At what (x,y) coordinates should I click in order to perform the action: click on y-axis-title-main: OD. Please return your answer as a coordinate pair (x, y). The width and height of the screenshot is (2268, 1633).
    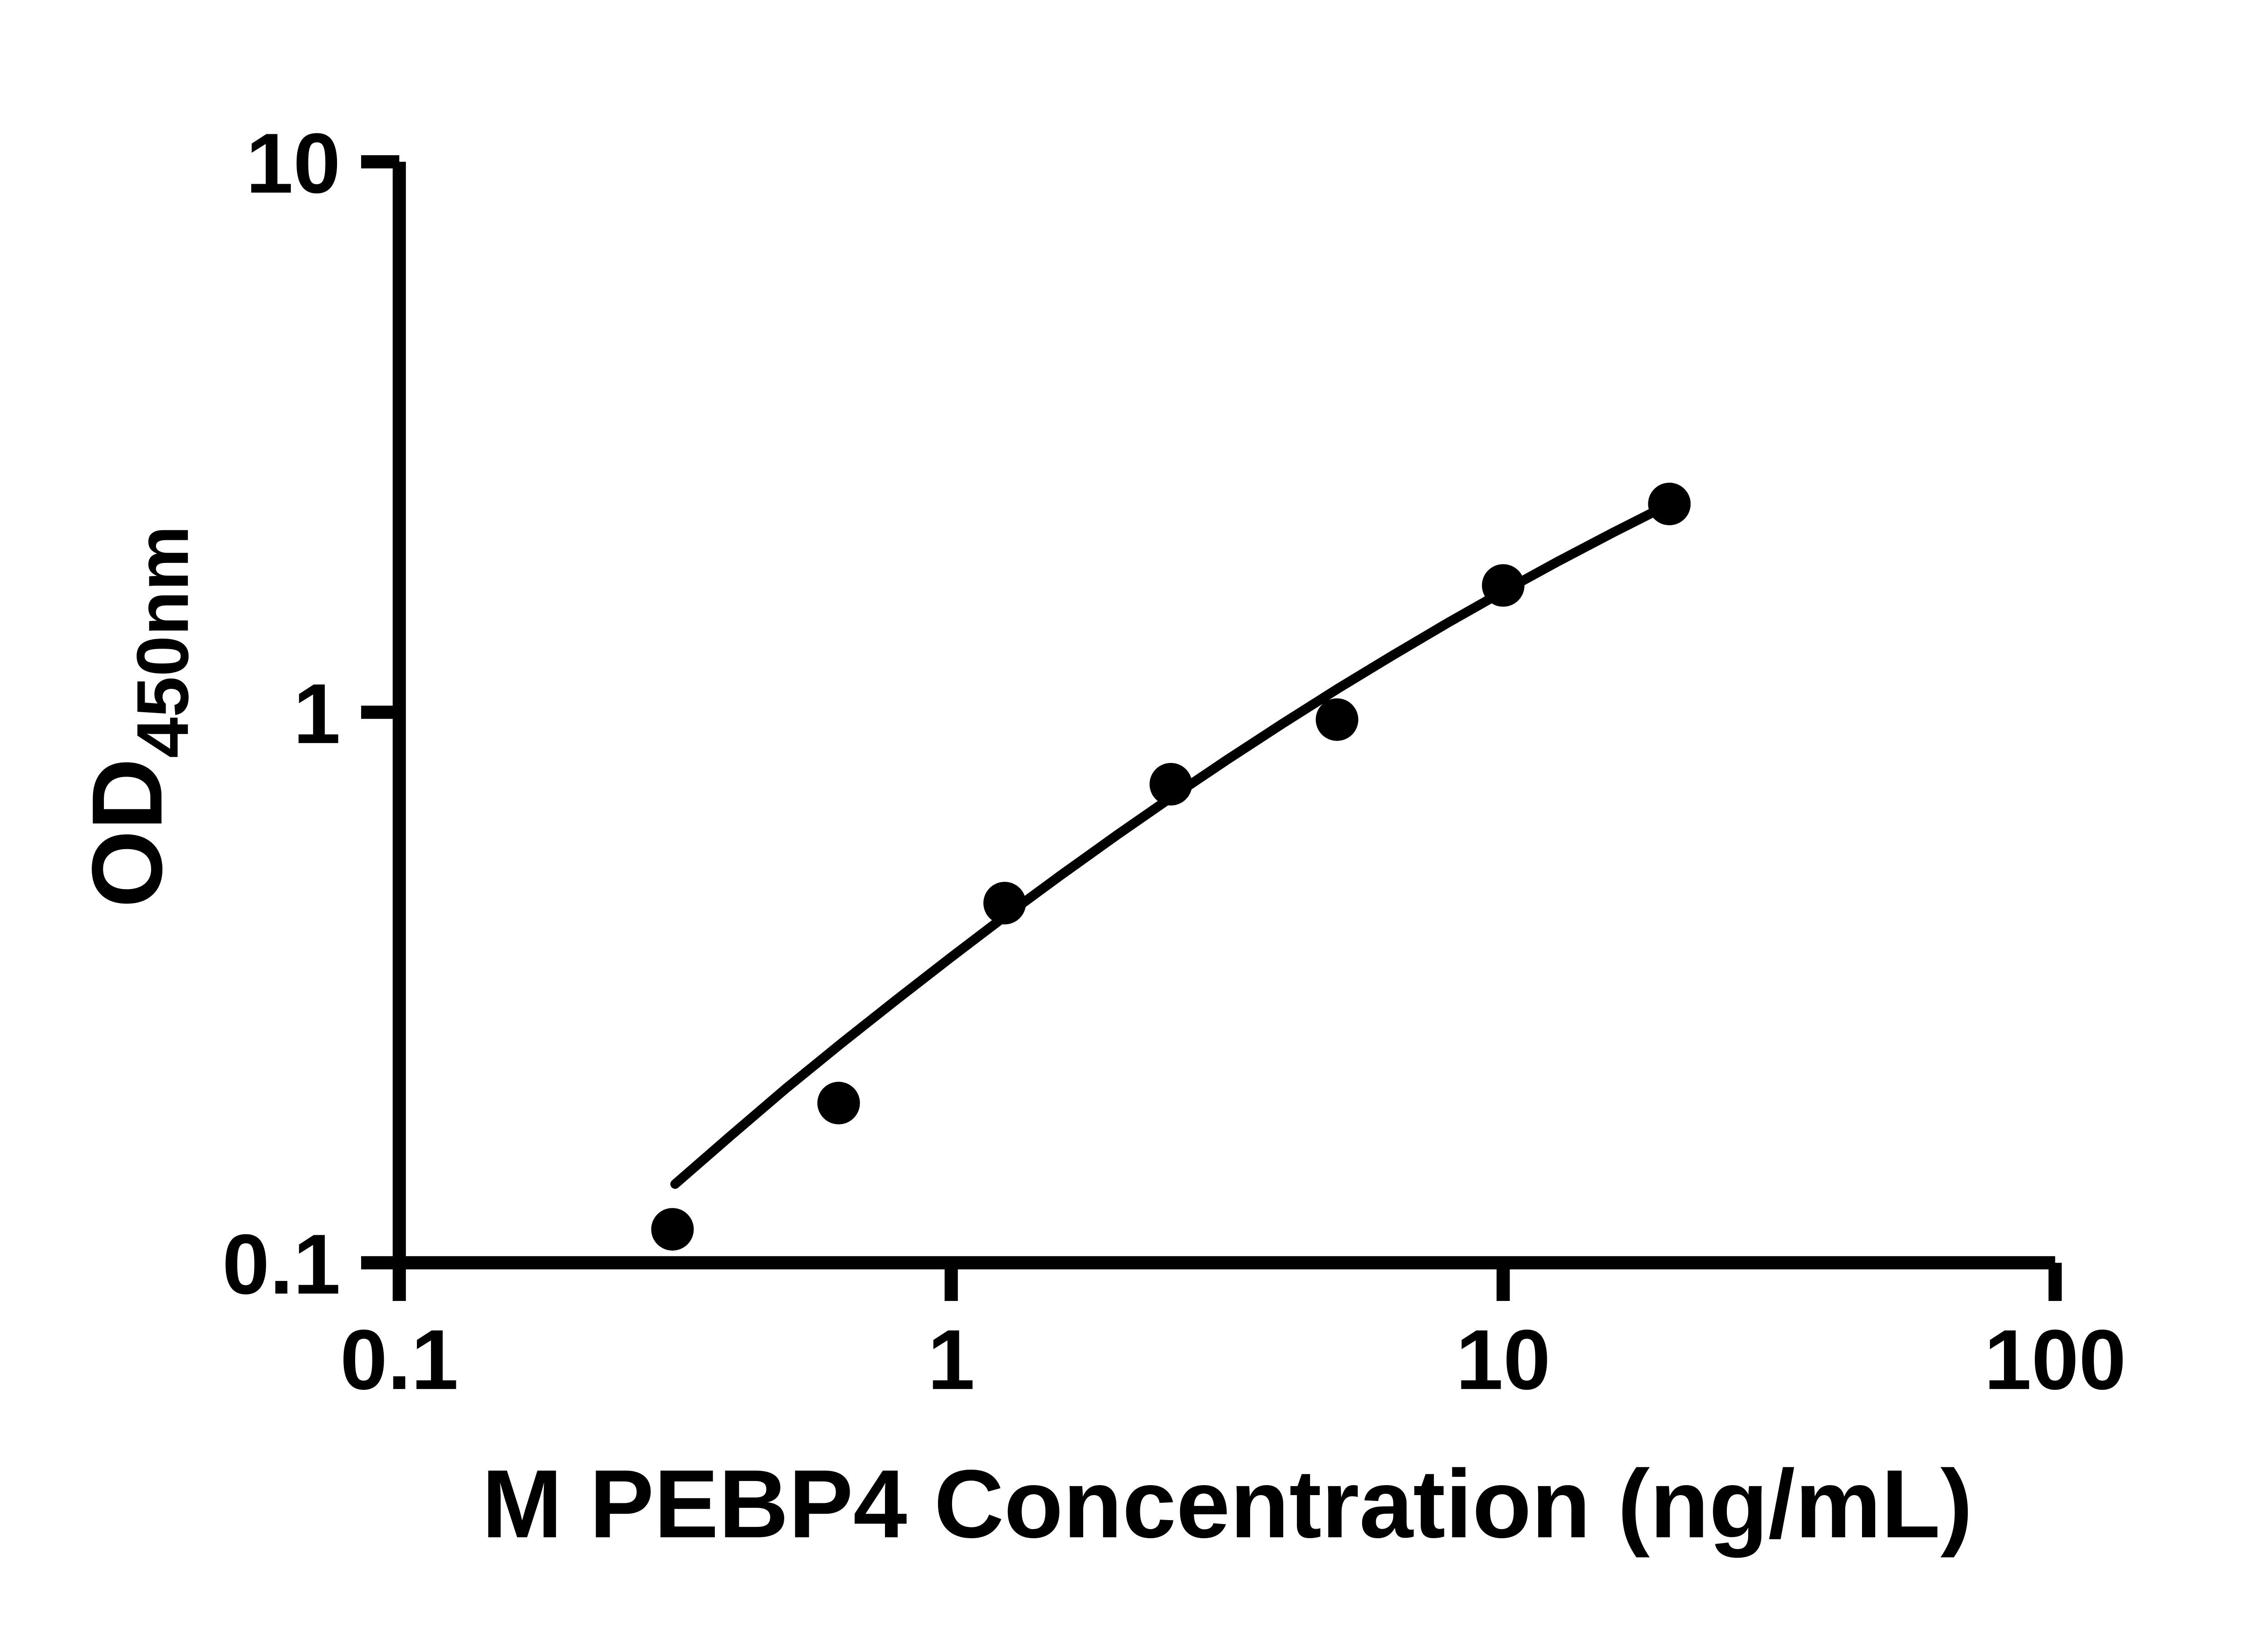
    Looking at the image, I should click on (127, 833).